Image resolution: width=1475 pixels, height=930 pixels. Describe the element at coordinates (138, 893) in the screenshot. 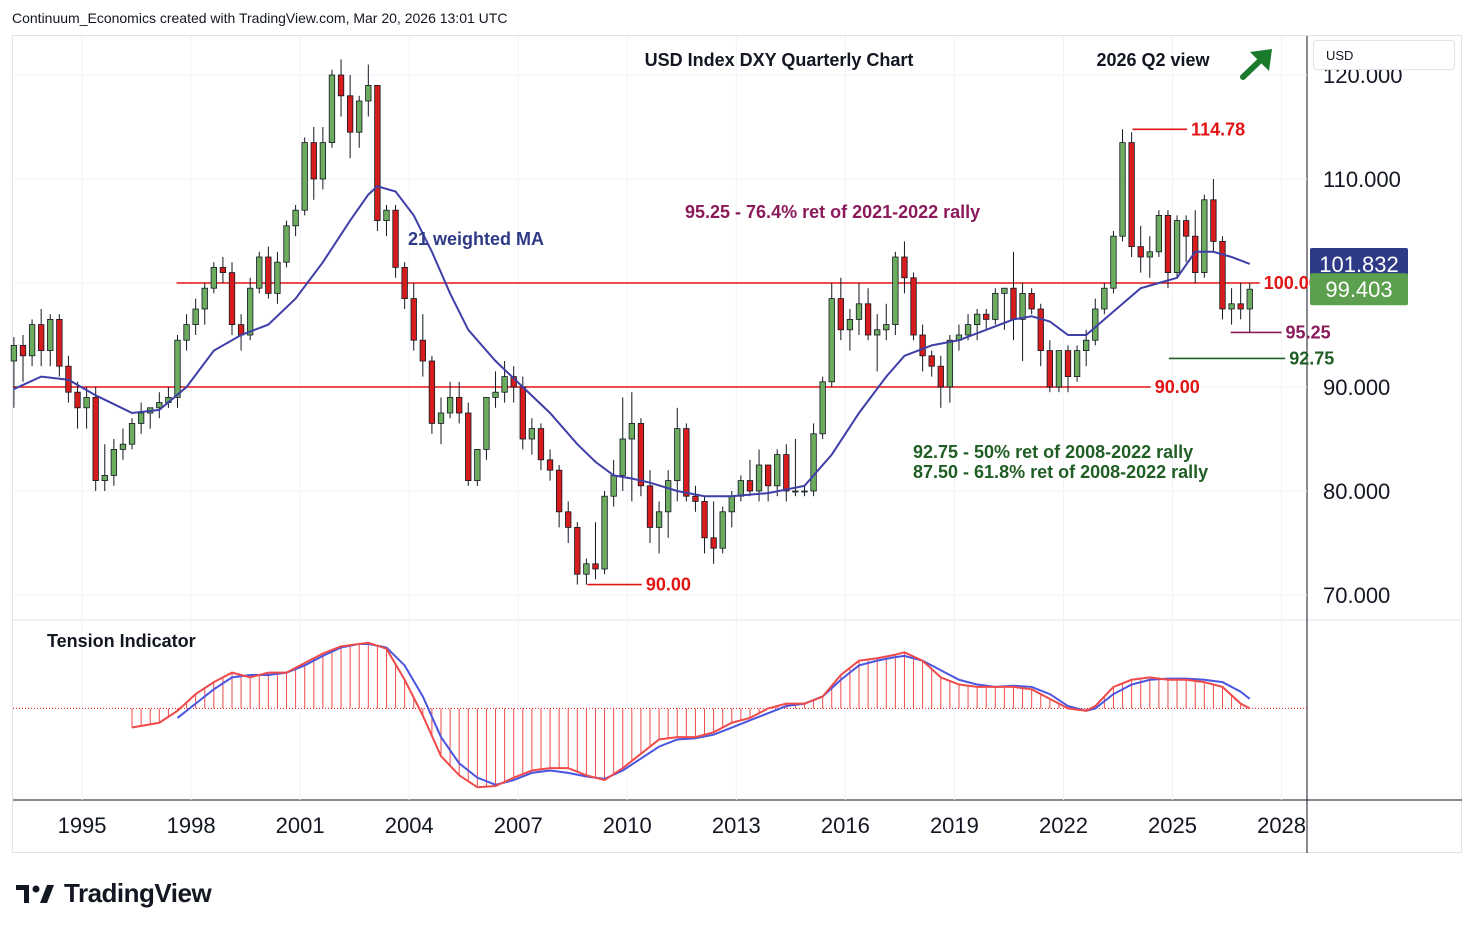

I see `tradingview-brand: TradingView` at that location.